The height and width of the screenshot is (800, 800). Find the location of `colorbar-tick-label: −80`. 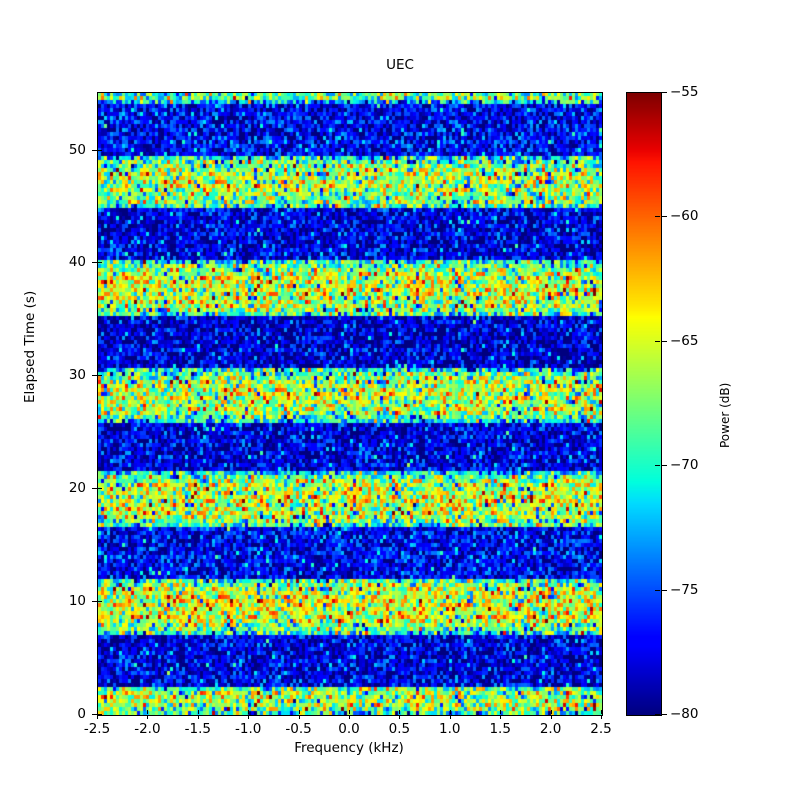

colorbar-tick-label: −80 is located at coordinates (684, 714).